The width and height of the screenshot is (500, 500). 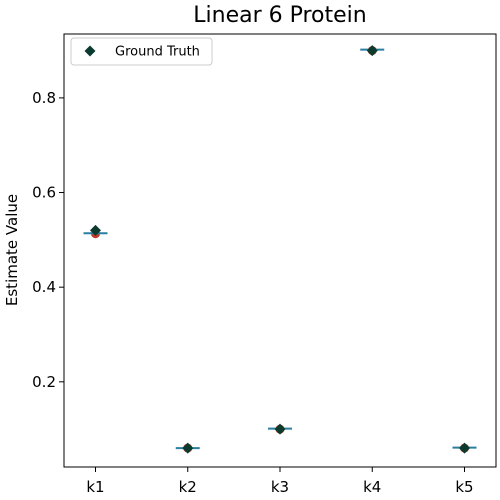 I want to click on legend-marker-ground-truth, so click(x=90, y=51).